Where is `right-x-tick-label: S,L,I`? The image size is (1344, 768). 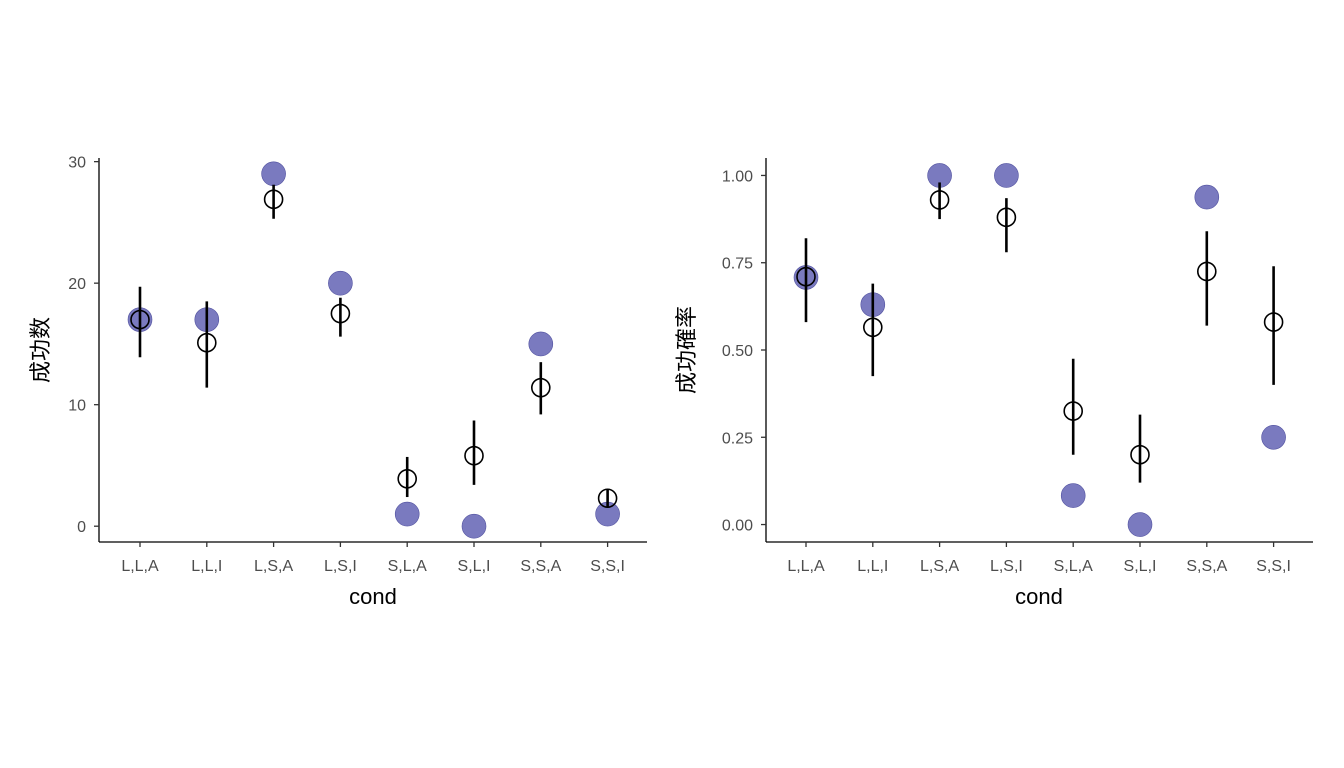 right-x-tick-label: S,L,I is located at coordinates (1140, 566).